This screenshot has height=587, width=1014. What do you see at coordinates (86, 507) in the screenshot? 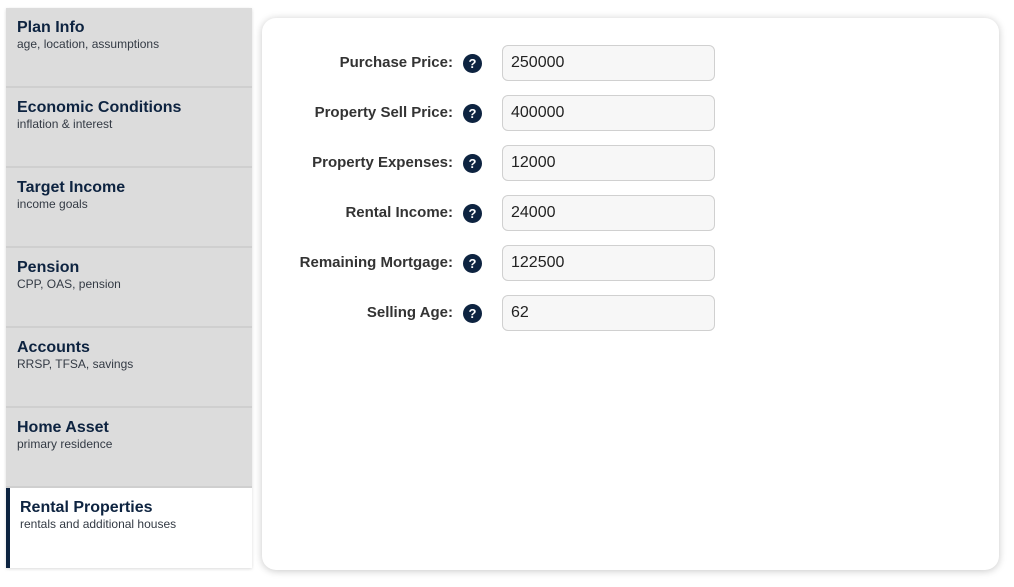
I see `nav-title: Rental Properties` at bounding box center [86, 507].